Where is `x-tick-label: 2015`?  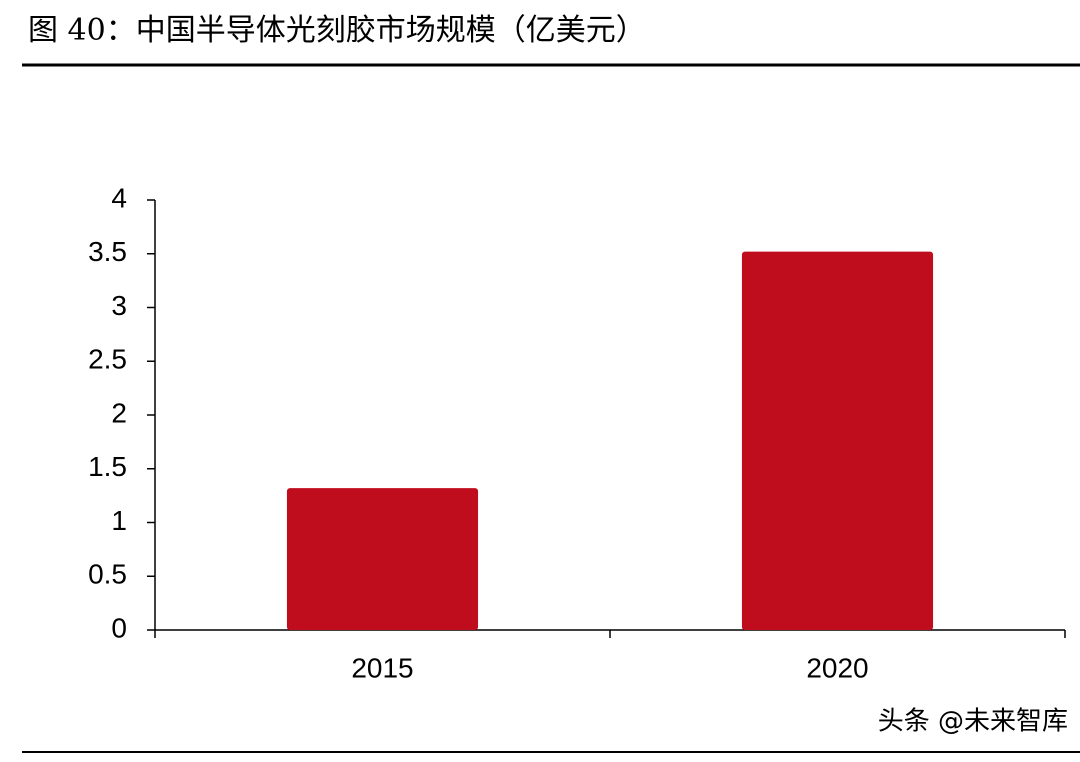
x-tick-label: 2015 is located at coordinates (382, 667).